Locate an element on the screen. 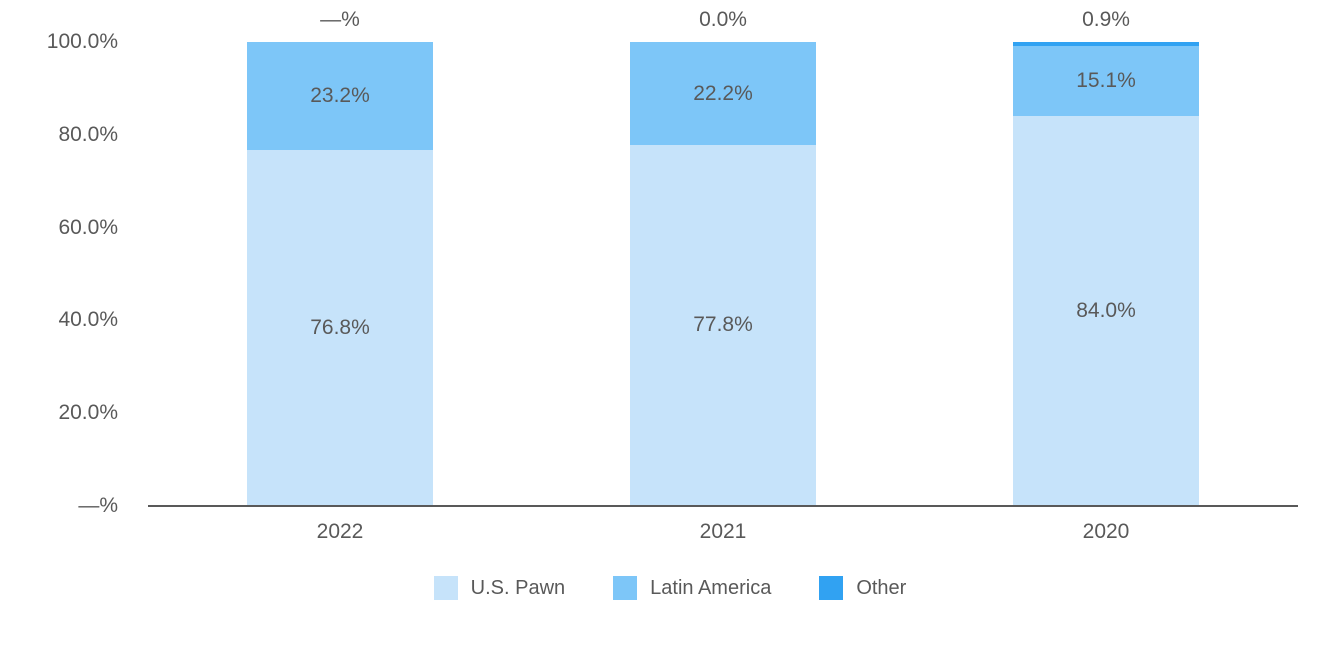 The width and height of the screenshot is (1340, 650). bar-segment-latin-america-2022 is located at coordinates (340, 96).